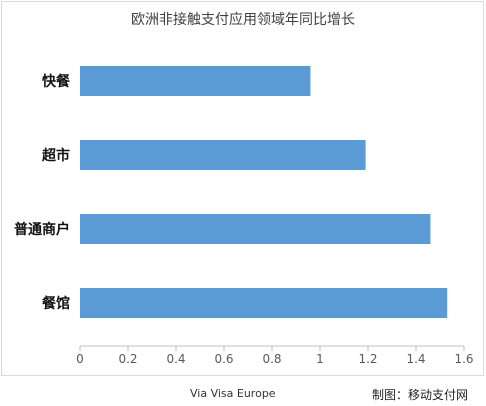 This screenshot has height=406, width=486. Describe the element at coordinates (80, 359) in the screenshot. I see `x-tick-label-0: 0` at that location.